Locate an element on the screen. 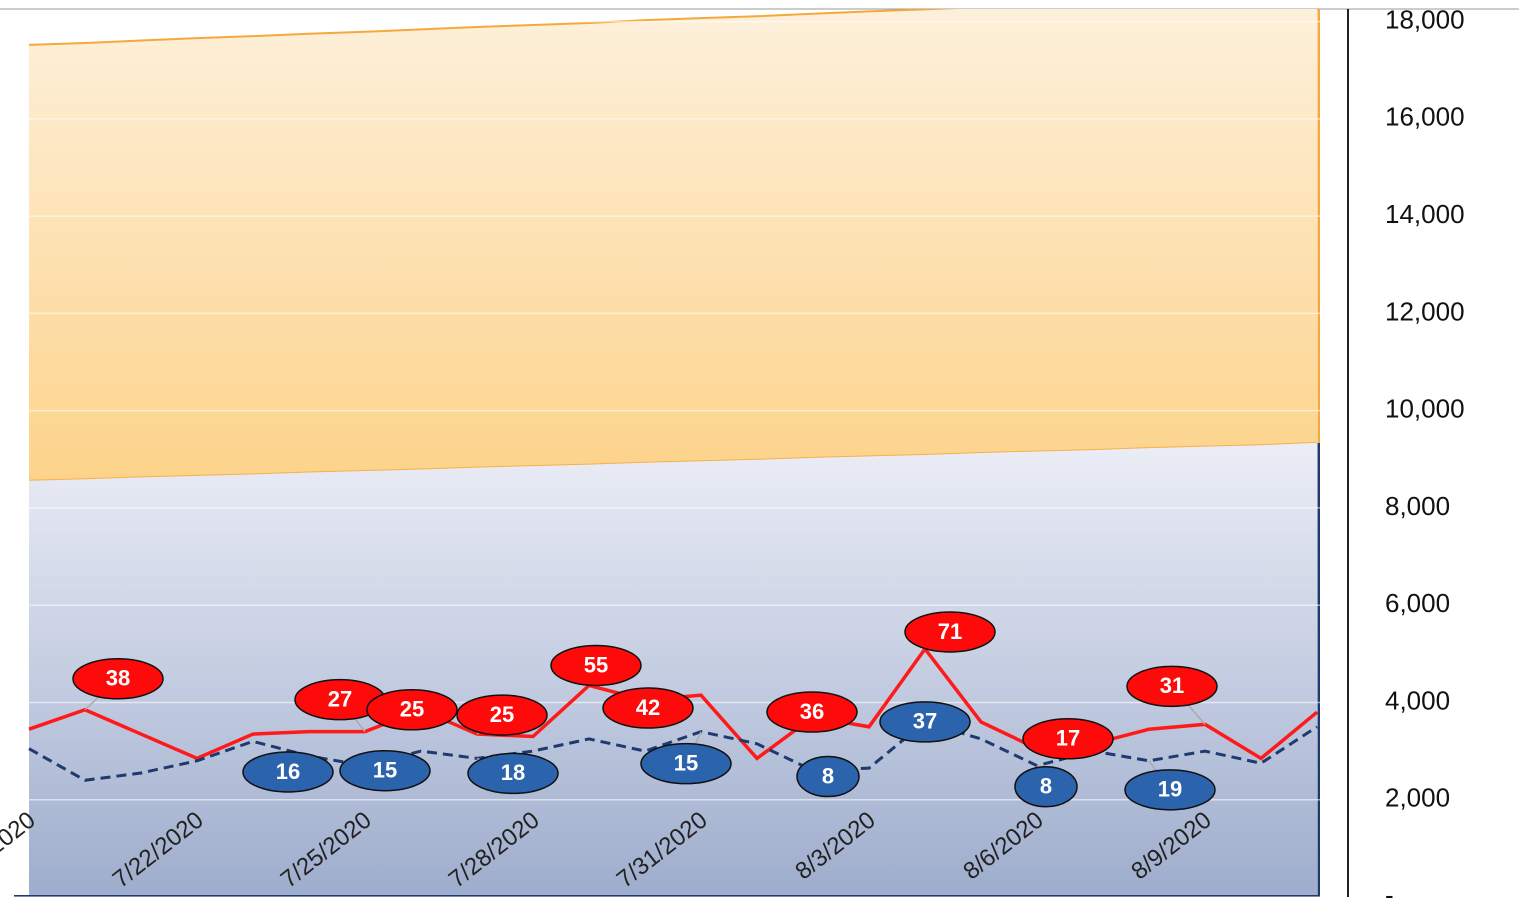  y-tick-label: 18,000 is located at coordinates (1425, 19).